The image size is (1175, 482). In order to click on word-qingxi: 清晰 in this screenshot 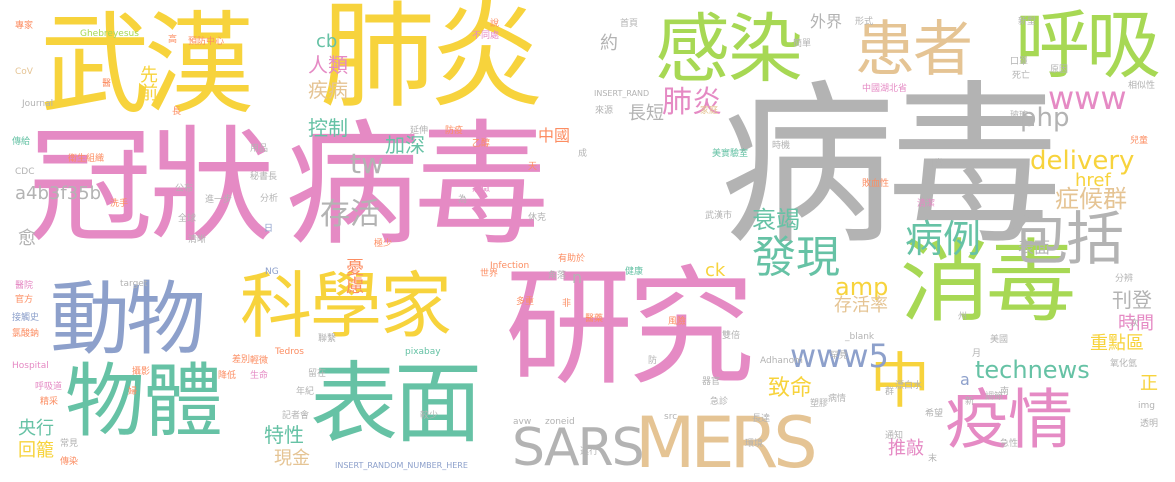, I will do `click(197, 240)`.